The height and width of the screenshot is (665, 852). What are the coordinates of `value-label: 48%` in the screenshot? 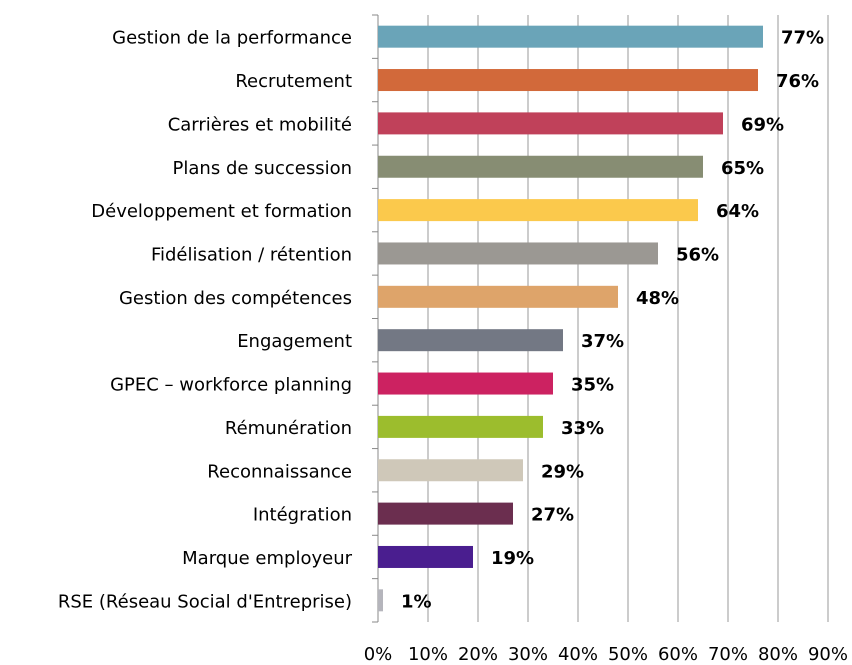 It's located at (657, 298).